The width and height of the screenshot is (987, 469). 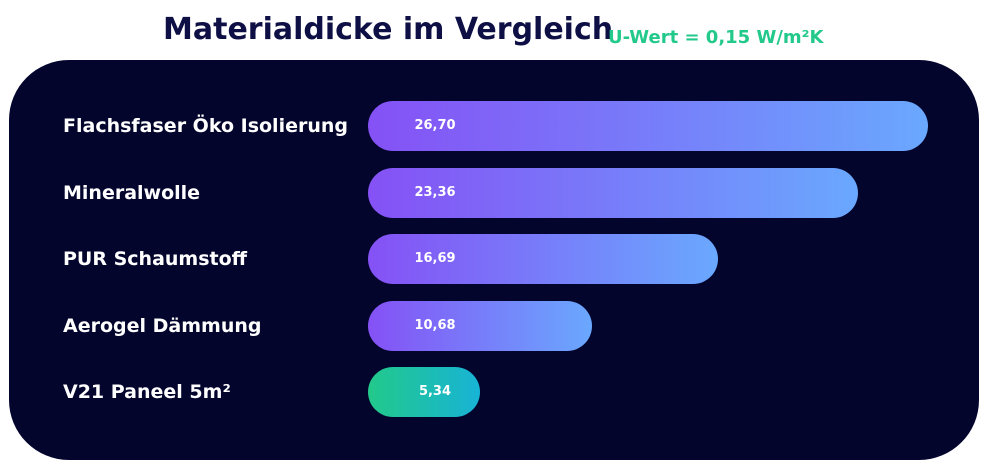 I want to click on category-label: Mineralwolle, so click(x=132, y=192).